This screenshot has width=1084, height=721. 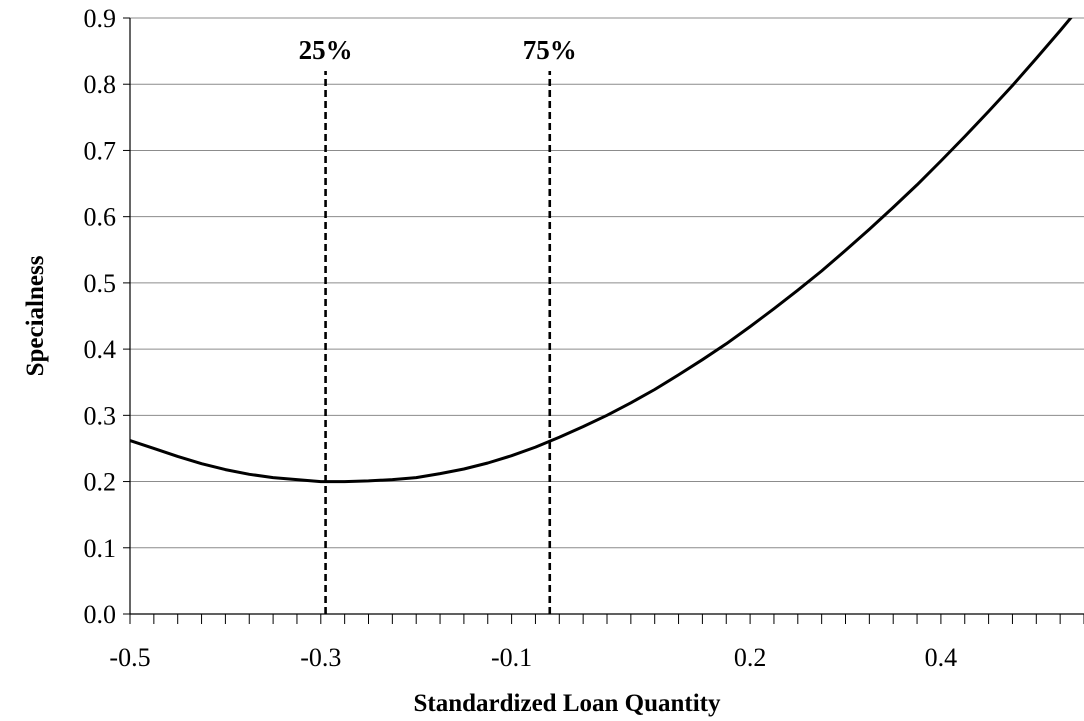 I want to click on y-tick-label: 0.8, so click(x=100, y=84).